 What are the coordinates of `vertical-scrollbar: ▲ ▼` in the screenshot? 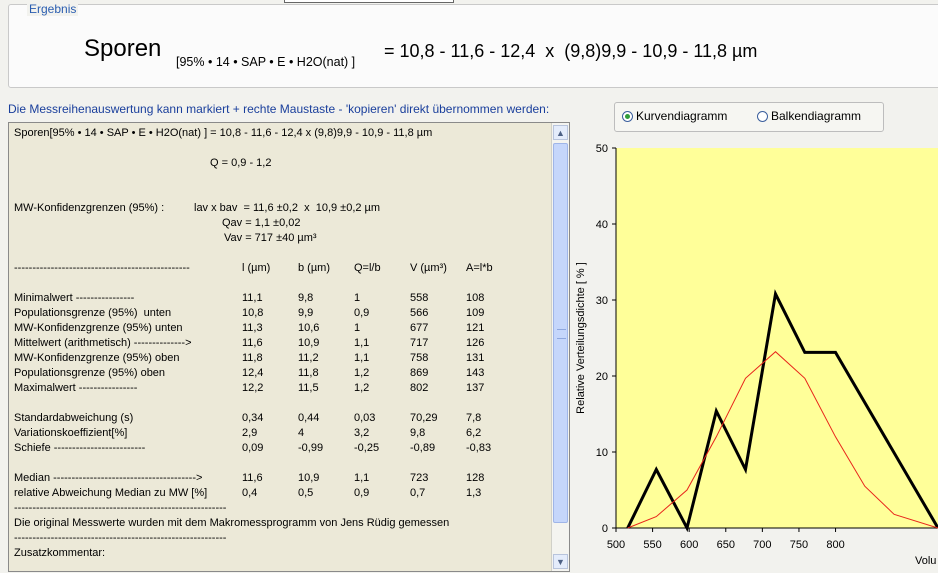 It's located at (560, 347).